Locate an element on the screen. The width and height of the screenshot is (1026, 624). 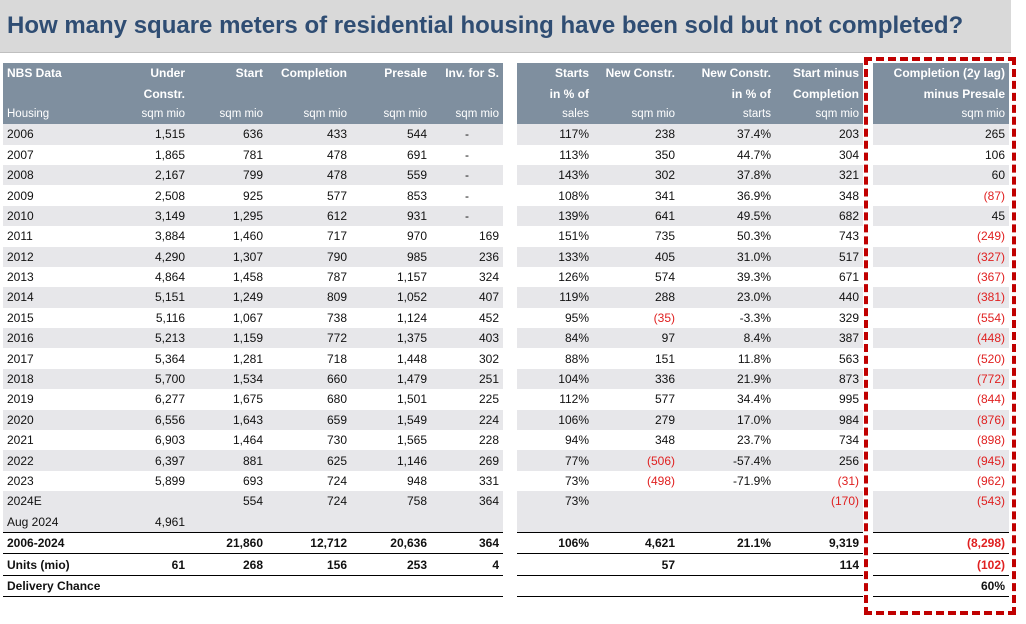
table-cell: 269 is located at coordinates (467, 460).